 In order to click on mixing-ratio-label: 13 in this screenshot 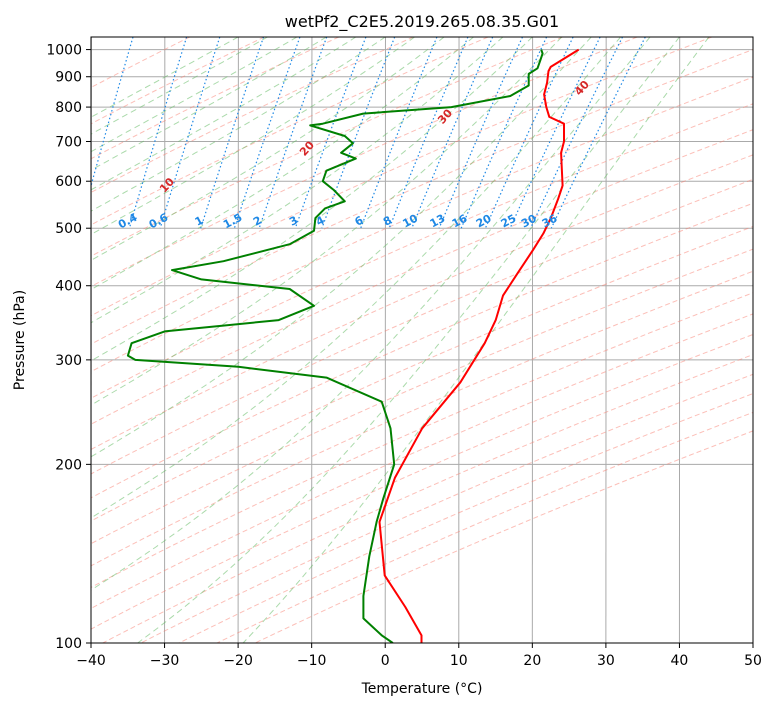, I will do `click(438, 221)`.